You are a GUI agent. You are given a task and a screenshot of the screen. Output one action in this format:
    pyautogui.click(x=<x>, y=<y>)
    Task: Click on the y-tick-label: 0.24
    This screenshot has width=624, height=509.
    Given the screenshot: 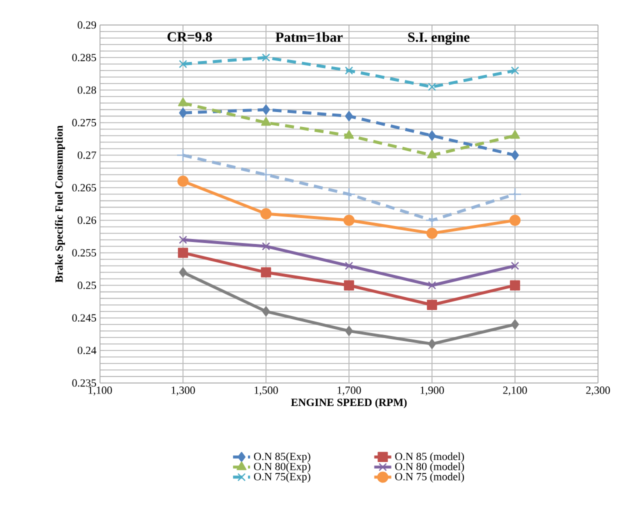 What is the action you would take?
    pyautogui.click(x=87, y=350)
    